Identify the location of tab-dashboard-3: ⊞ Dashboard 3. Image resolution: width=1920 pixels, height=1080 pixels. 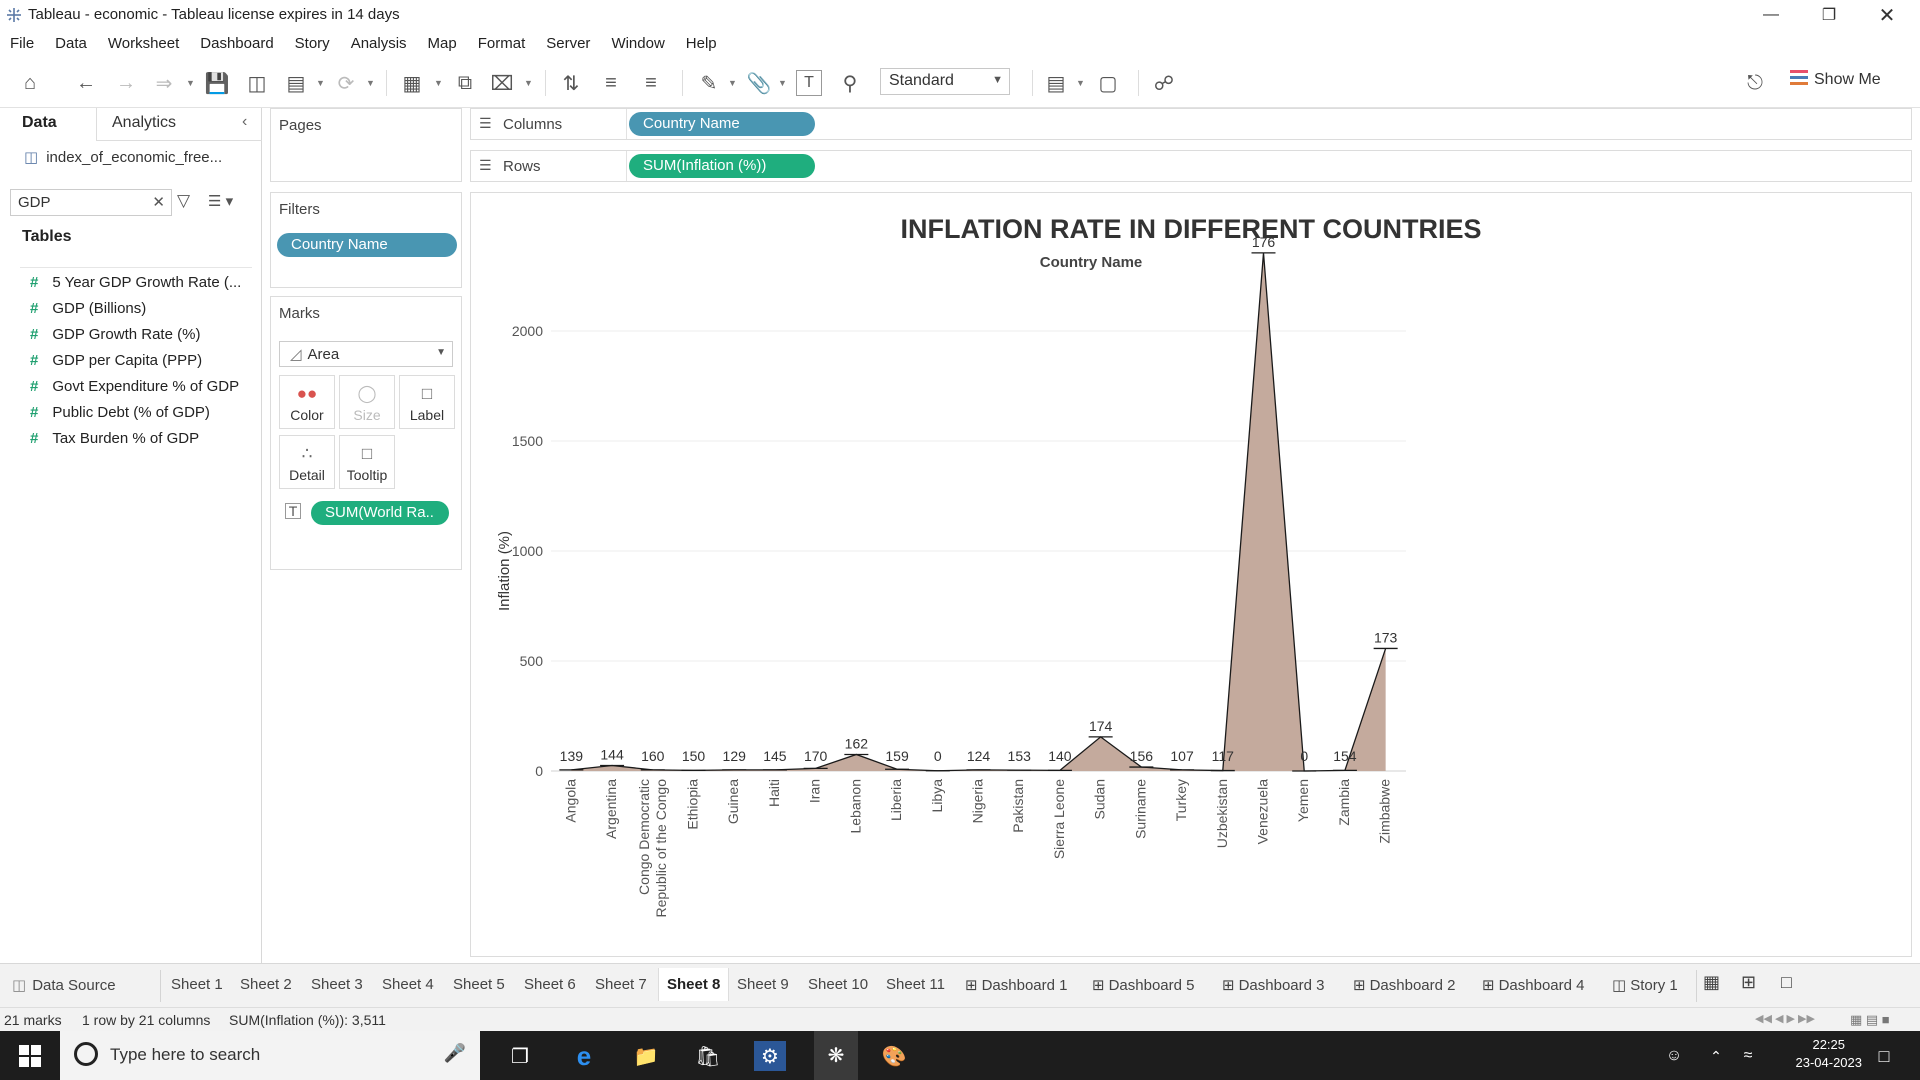
(1273, 985).